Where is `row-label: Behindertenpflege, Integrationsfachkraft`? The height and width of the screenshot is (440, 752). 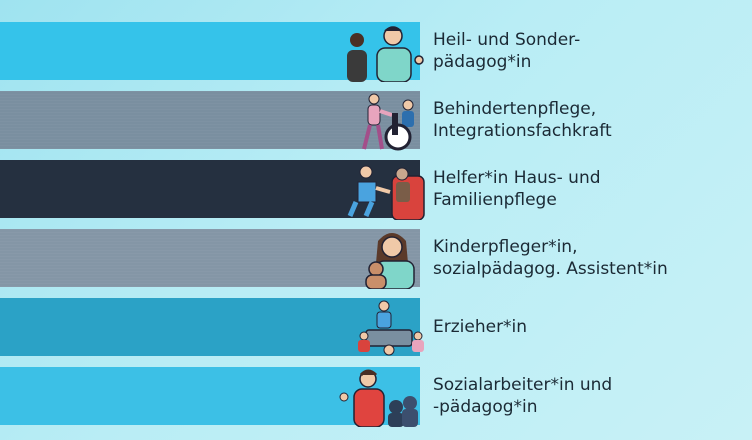 row-label: Behindertenpflege, Integrationsfachkraft is located at coordinates (522, 120).